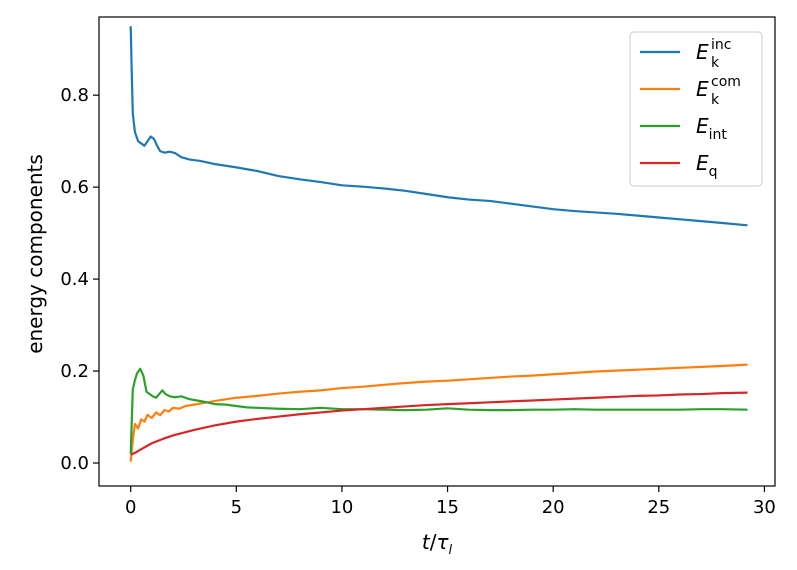 The image size is (797, 570). I want to click on y-axis-label: energy components, so click(35, 254).